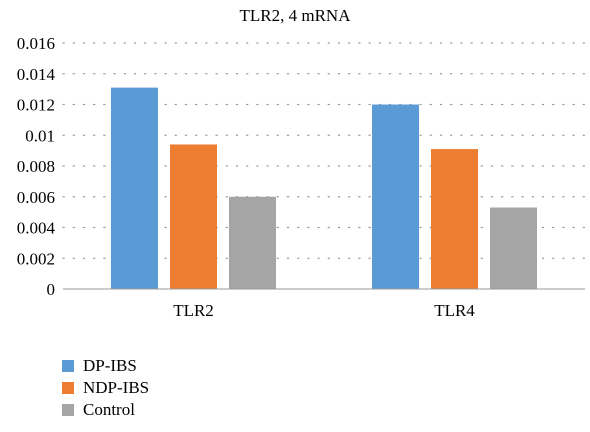 This screenshot has width=590, height=432. Describe the element at coordinates (324, 310) in the screenshot. I see `x-axis-tick-labels: TLR2 TLR4` at that location.